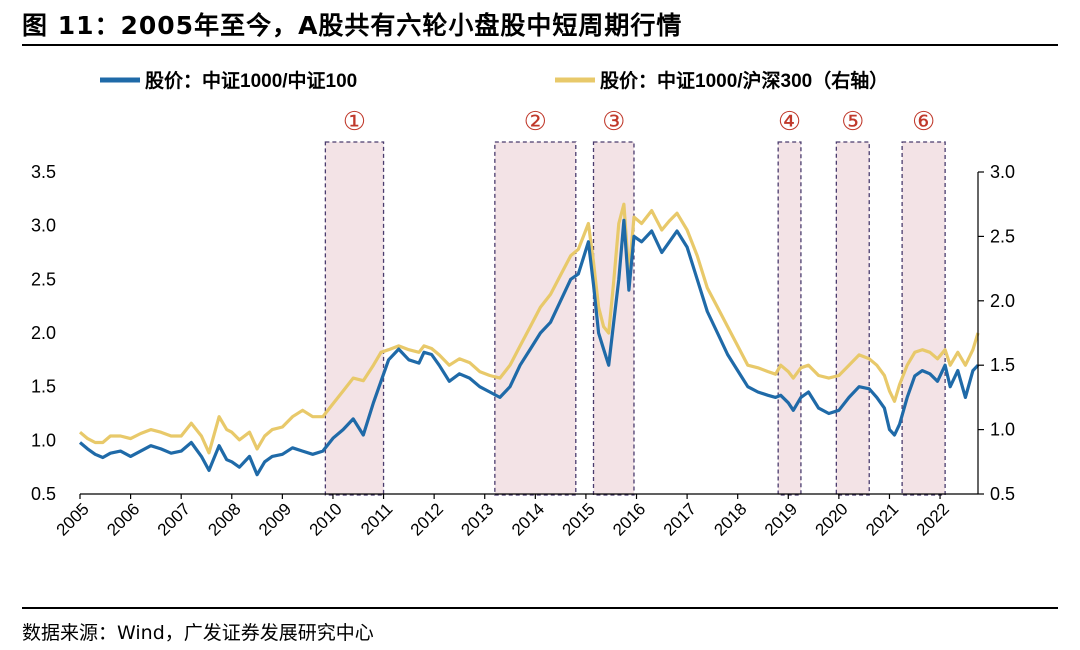  What do you see at coordinates (744, 80) in the screenshot?
I see `legend-label-series2: 股价：中证1000/沪深300（右轴）` at bounding box center [744, 80].